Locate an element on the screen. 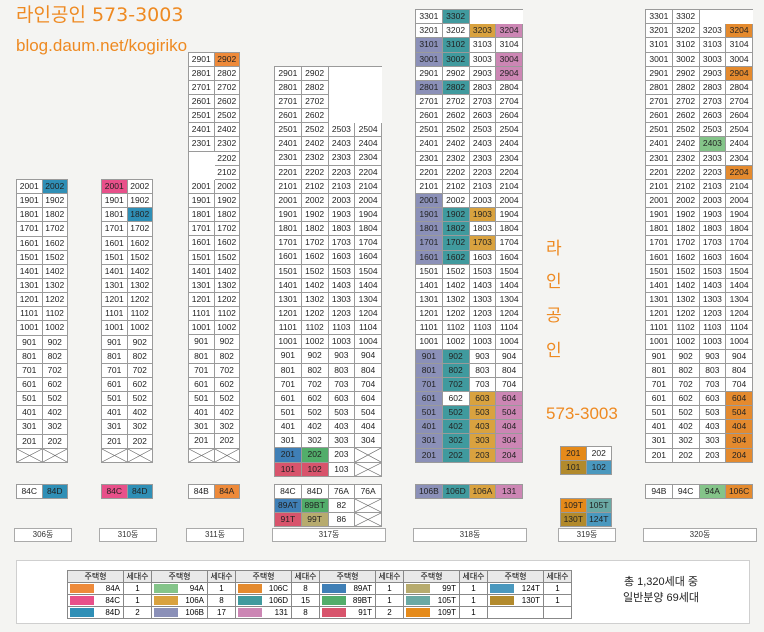 The image size is (764, 632). unit-cell: 2001 is located at coordinates (429, 201).